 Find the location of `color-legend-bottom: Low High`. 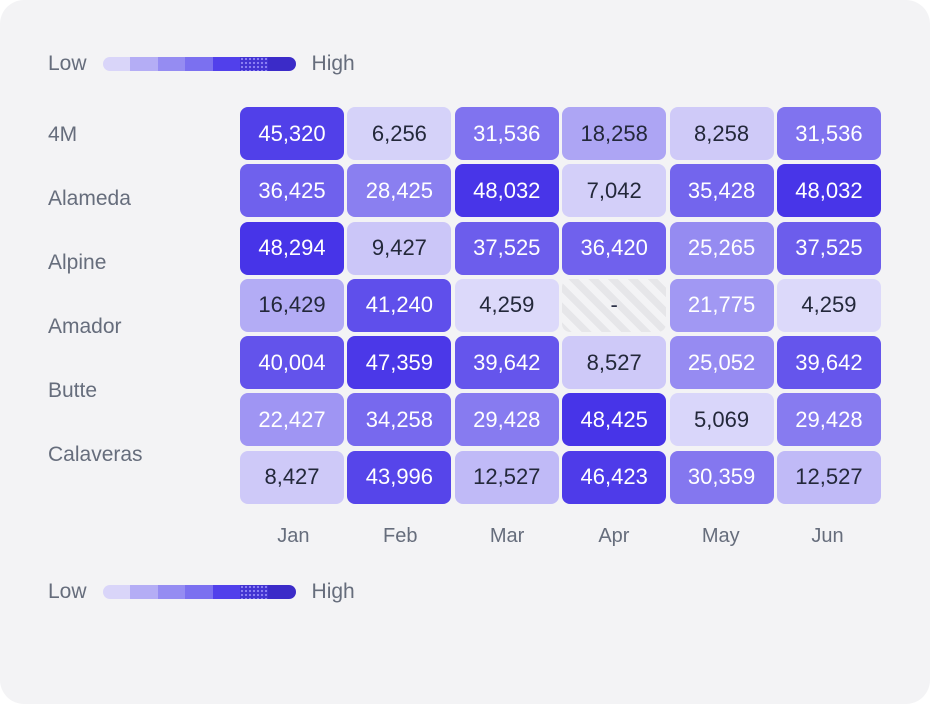

color-legend-bottom: Low High is located at coordinates (201, 592).